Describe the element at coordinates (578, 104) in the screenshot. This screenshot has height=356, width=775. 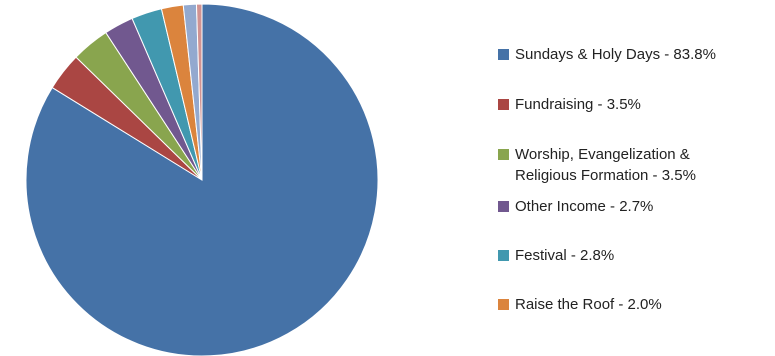
I see `legend-label: Fundraising - 3.5%` at that location.